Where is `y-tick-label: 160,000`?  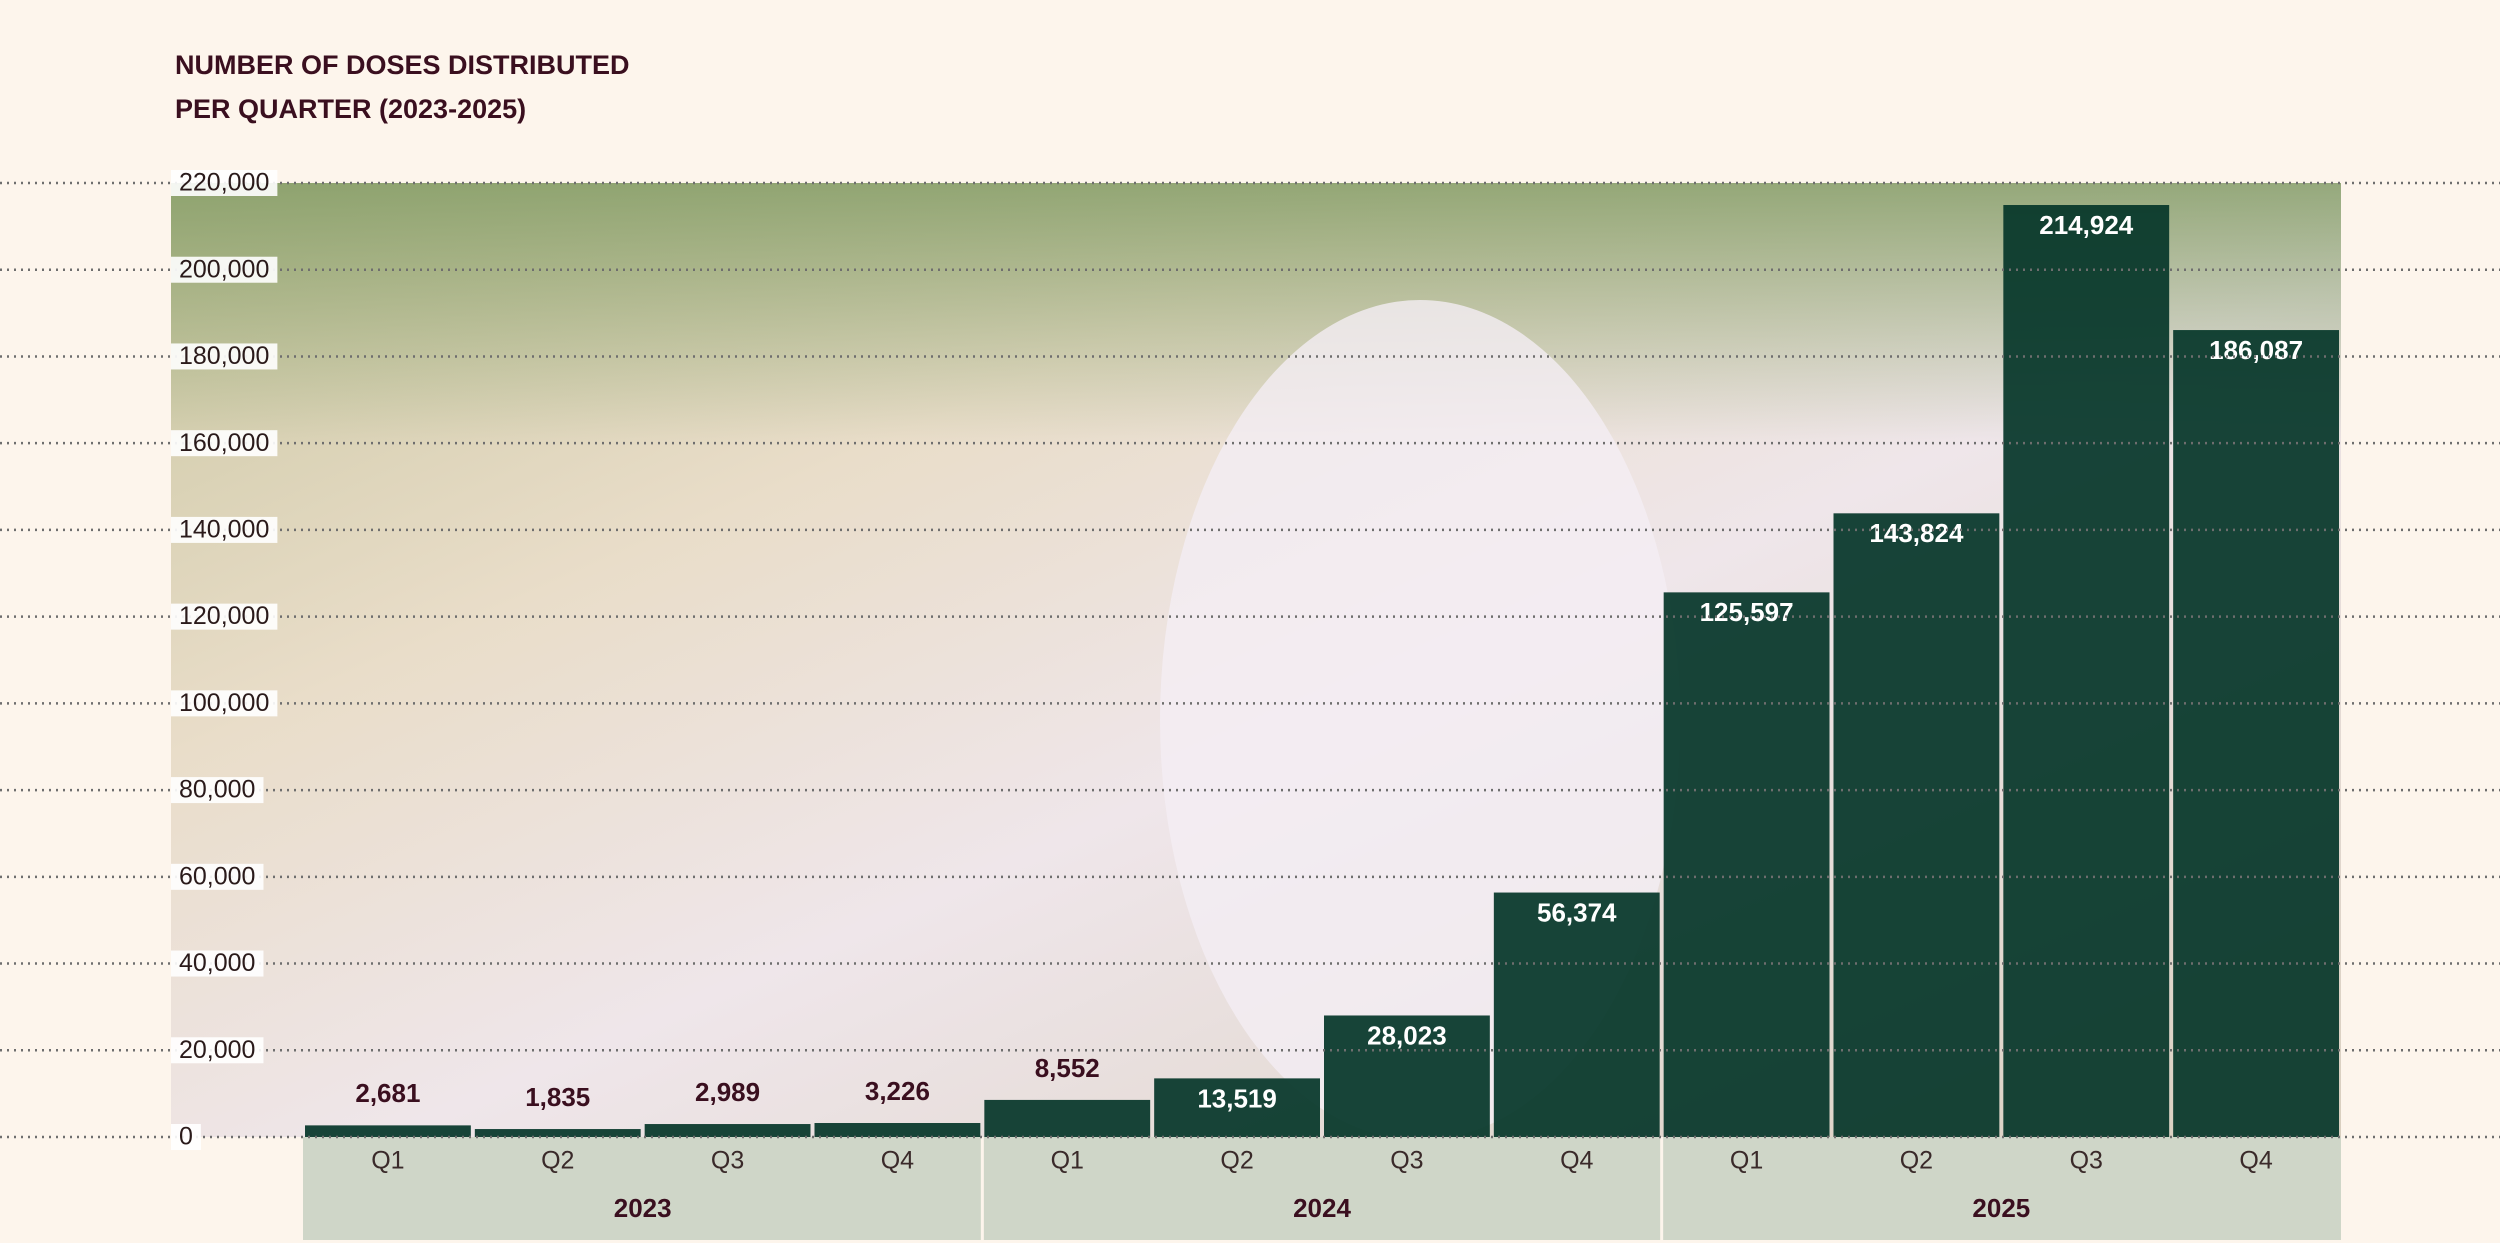
y-tick-label: 160,000 is located at coordinates (224, 443).